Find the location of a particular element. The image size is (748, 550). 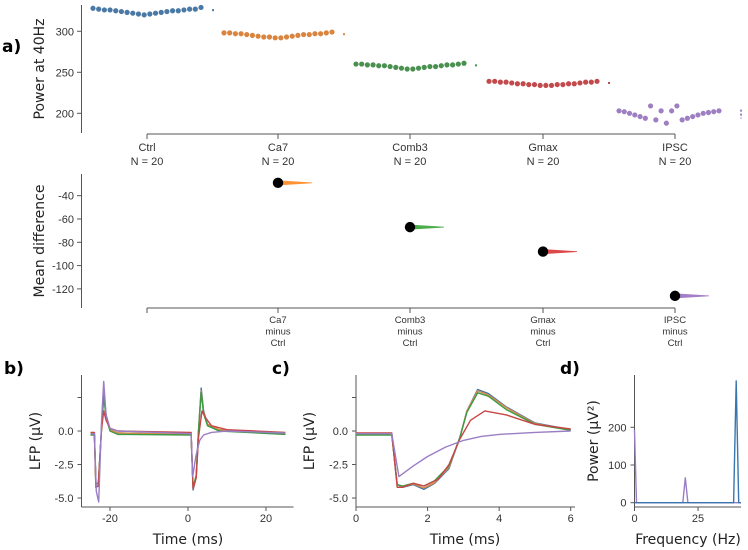

lfp-full-xlabel: Time (ms) is located at coordinates (188, 540).